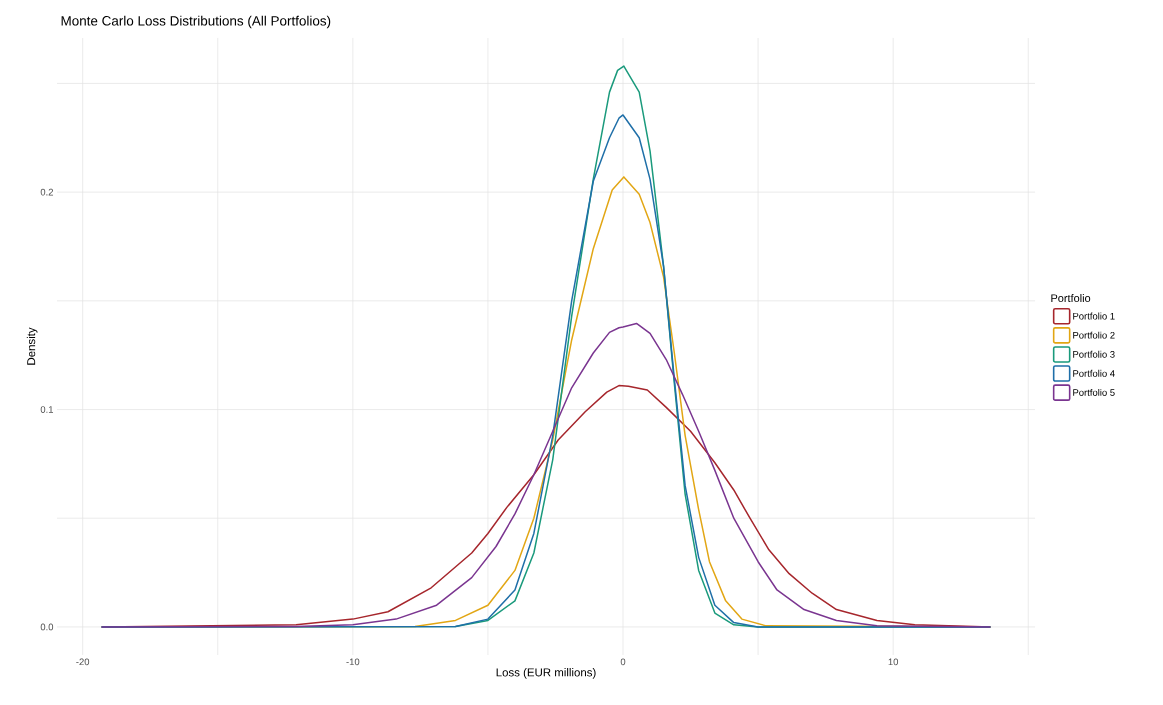  What do you see at coordinates (32, 346) in the screenshot?
I see `y-axis-title: Density` at bounding box center [32, 346].